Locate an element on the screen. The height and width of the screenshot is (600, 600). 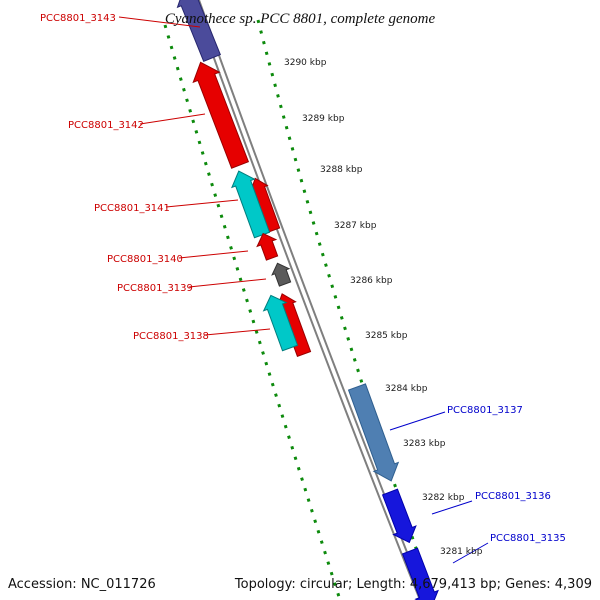
tick-label-3282: 3282 kbp is located at coordinates (443, 498).